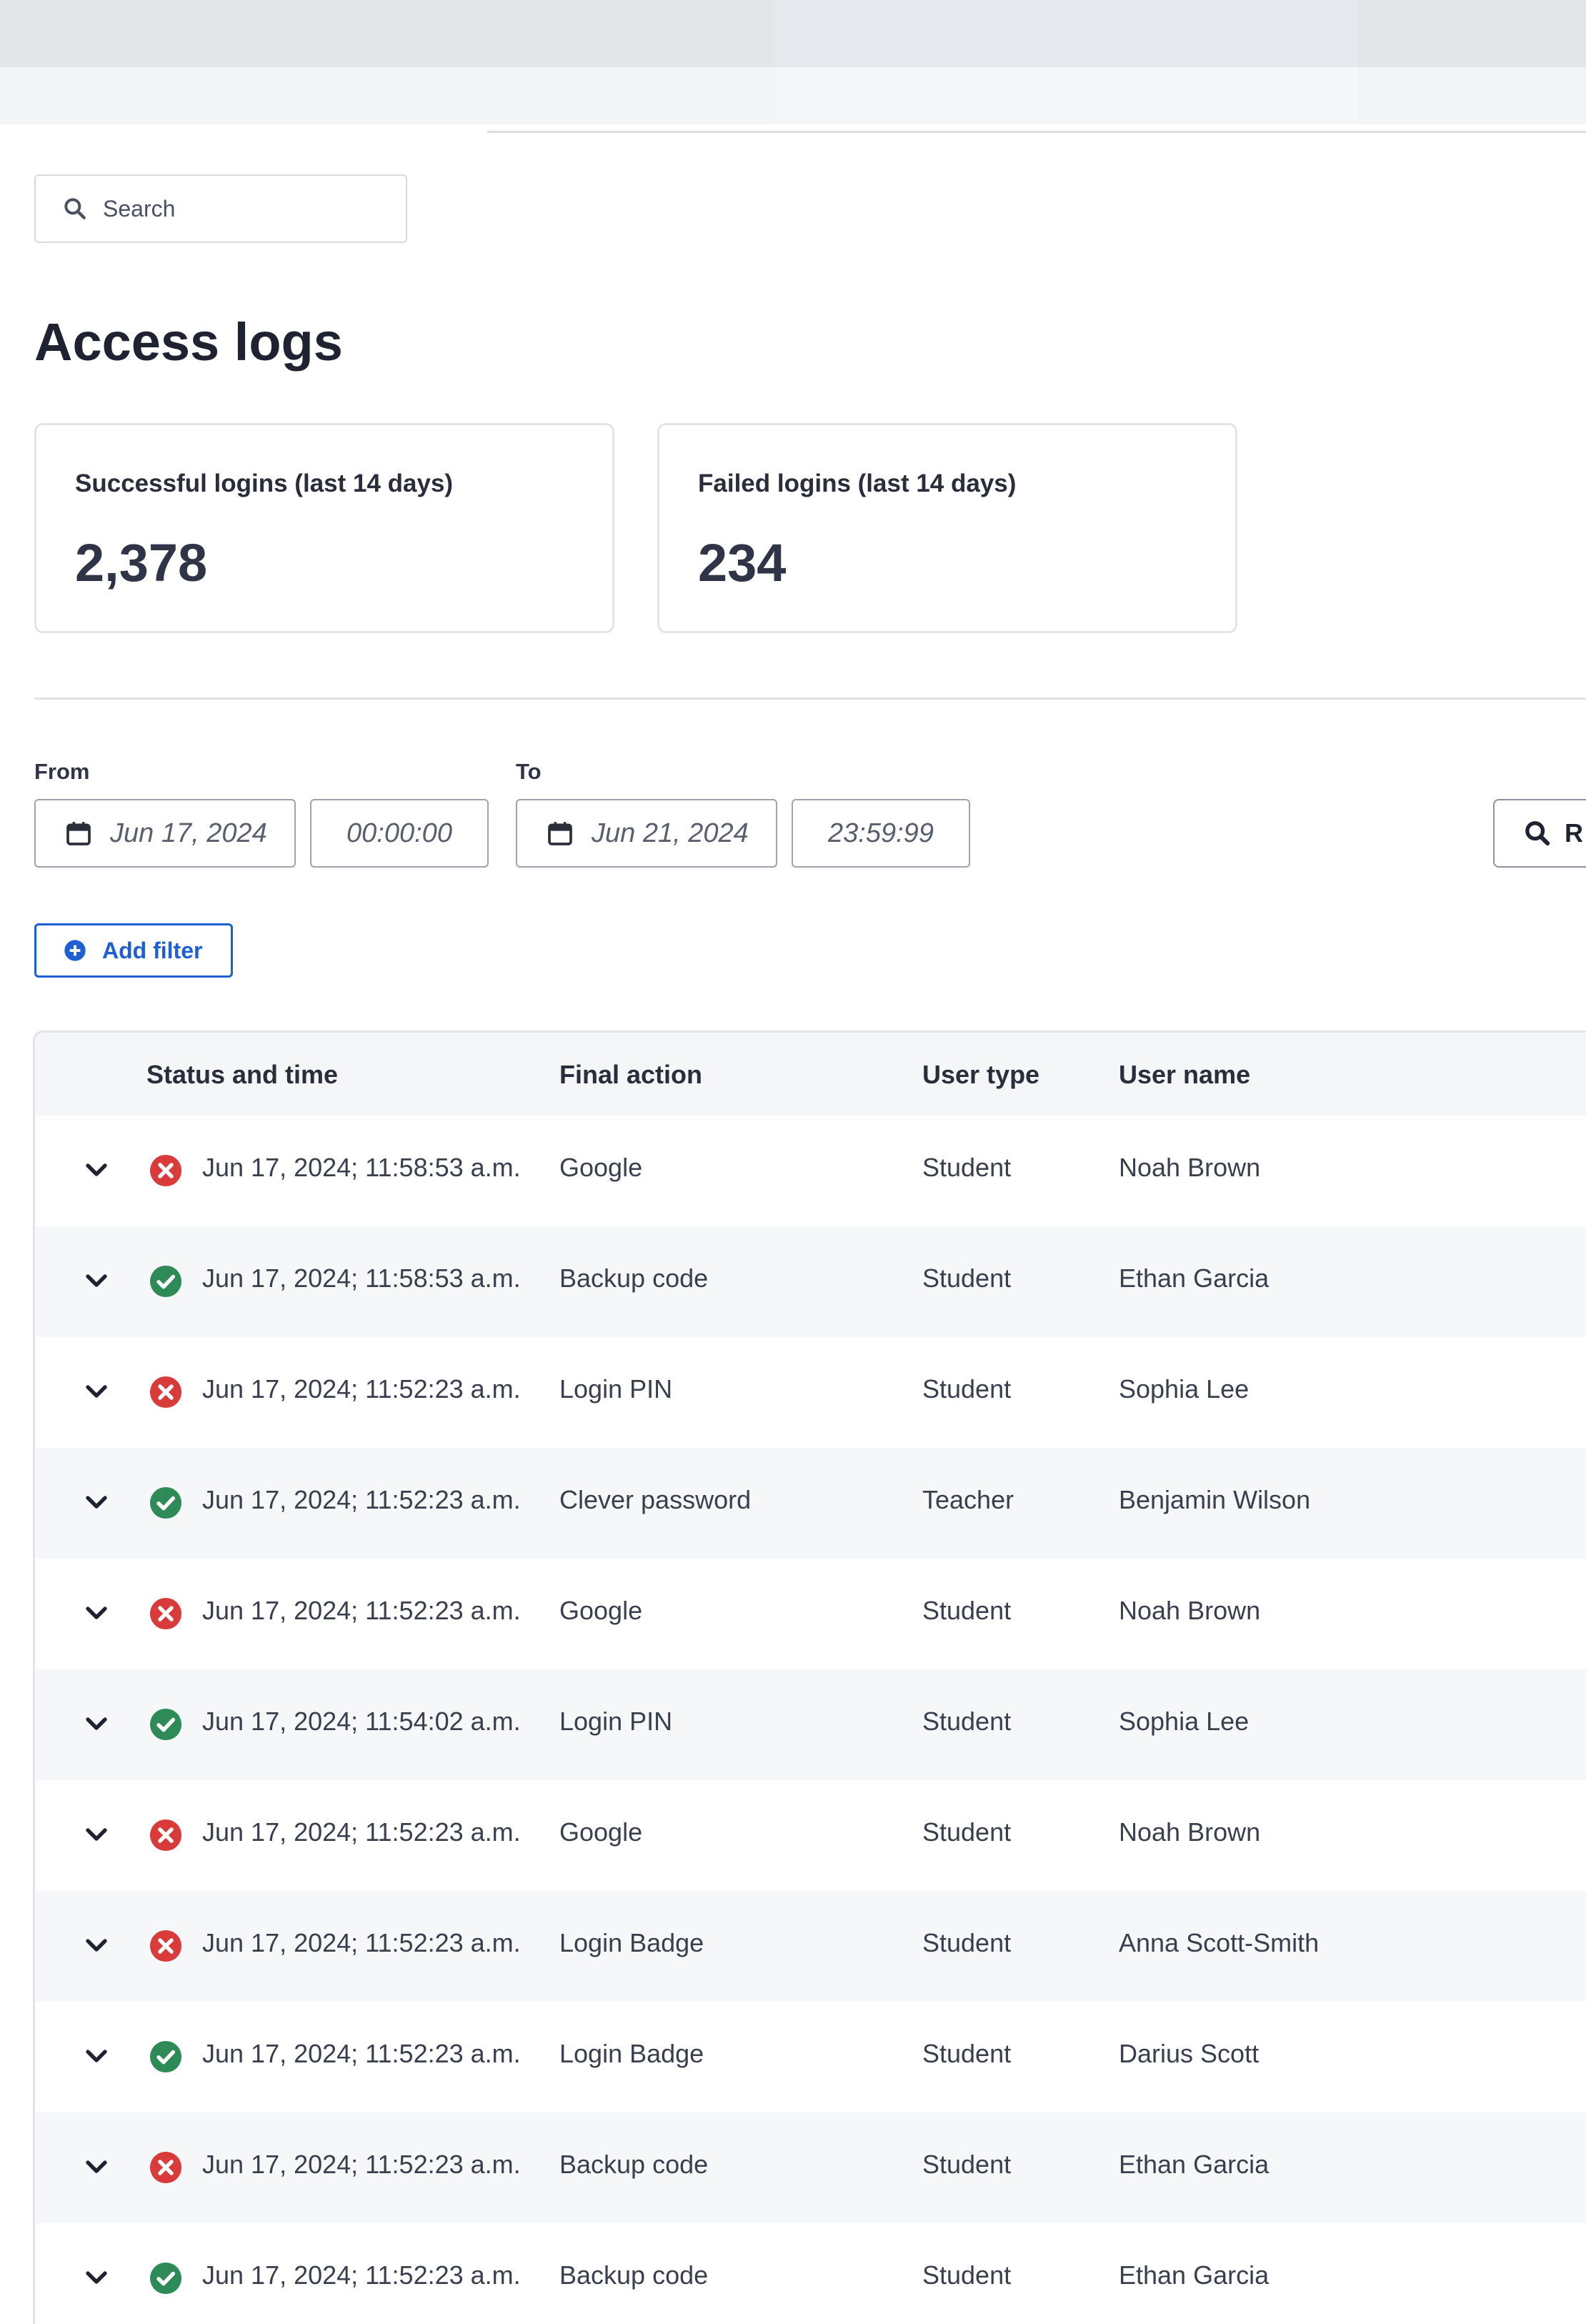 The width and height of the screenshot is (1586, 2324). Describe the element at coordinates (1574, 833) in the screenshot. I see `run-search-label: R` at that location.